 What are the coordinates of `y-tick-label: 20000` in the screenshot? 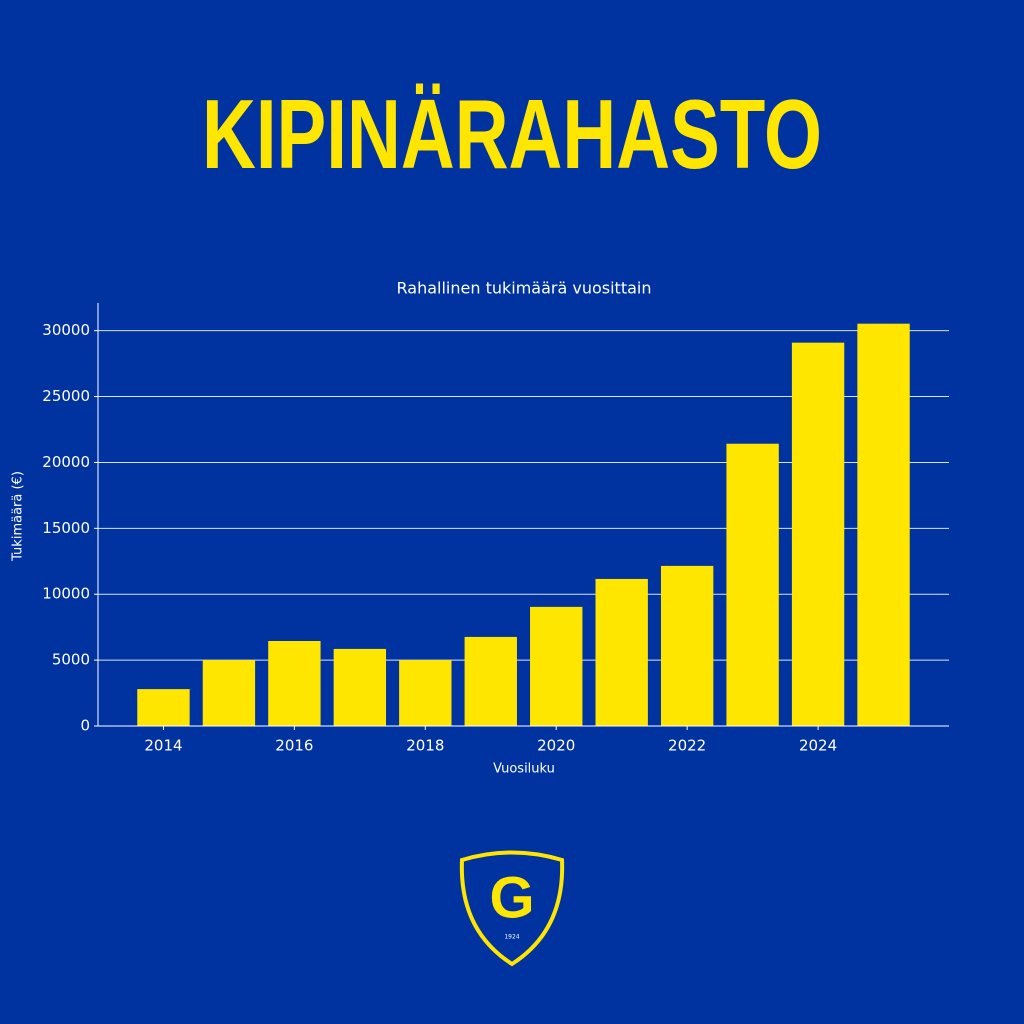 It's located at (66, 462).